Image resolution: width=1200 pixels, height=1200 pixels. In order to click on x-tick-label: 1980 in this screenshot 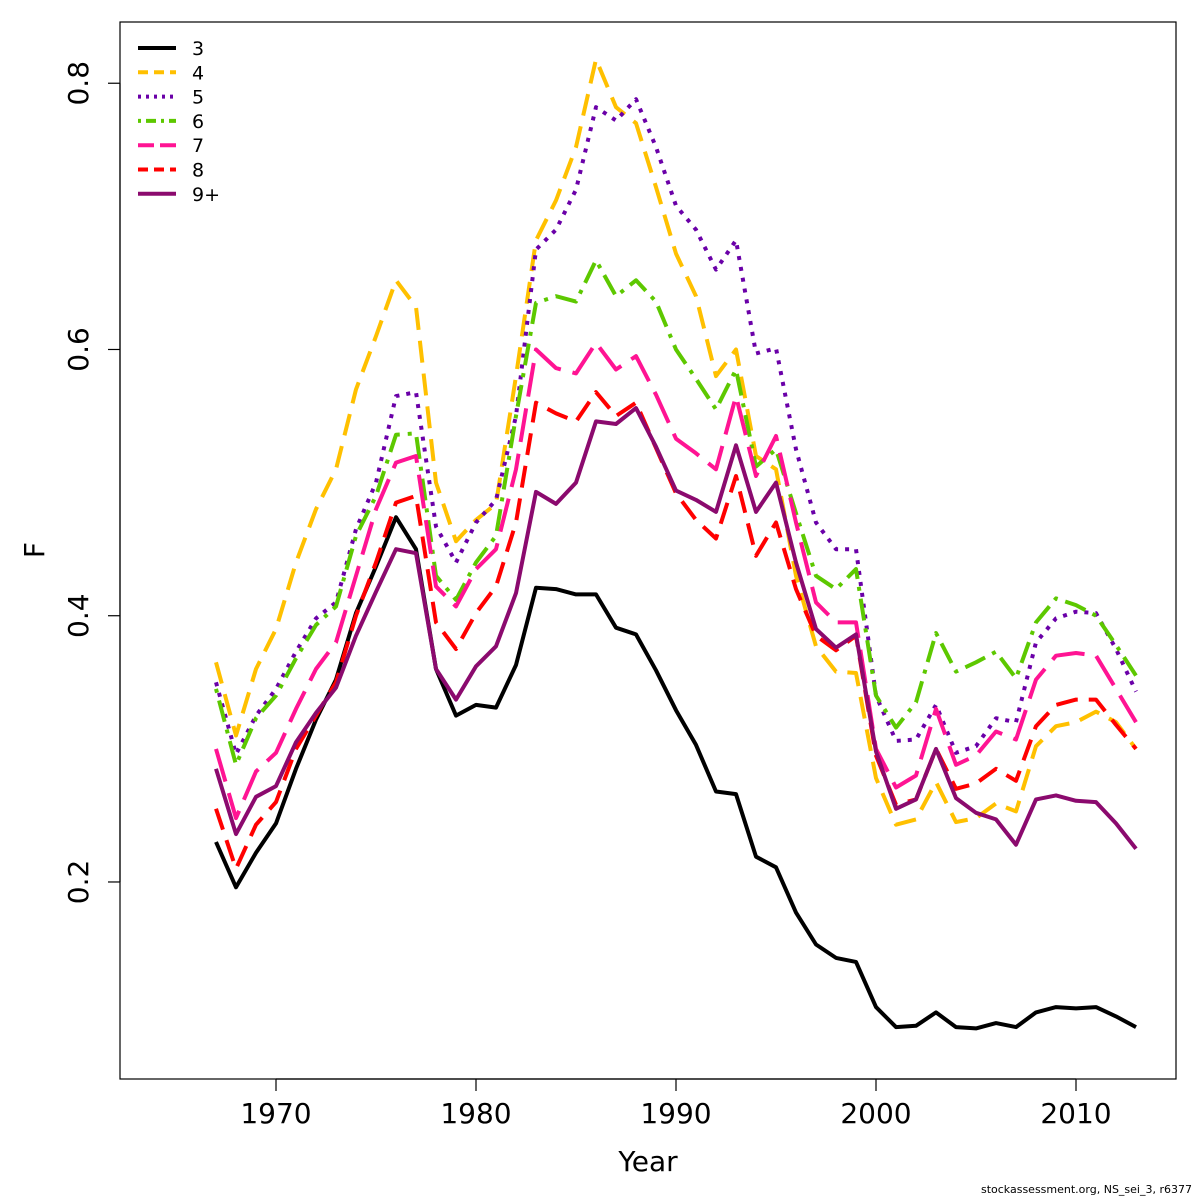, I will do `click(475, 1113)`.